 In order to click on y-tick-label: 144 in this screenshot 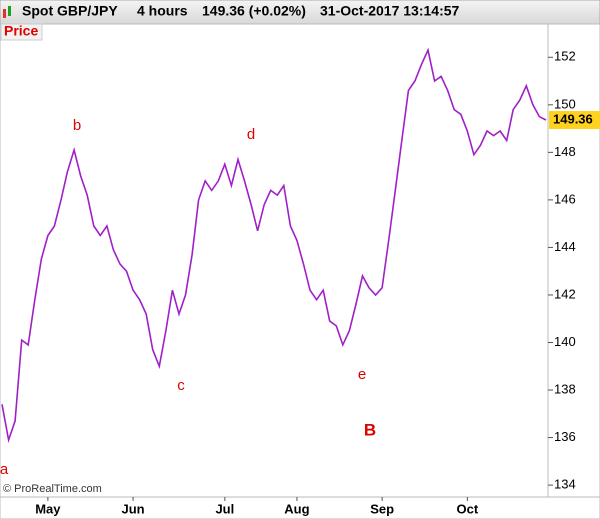, I will do `click(565, 246)`.